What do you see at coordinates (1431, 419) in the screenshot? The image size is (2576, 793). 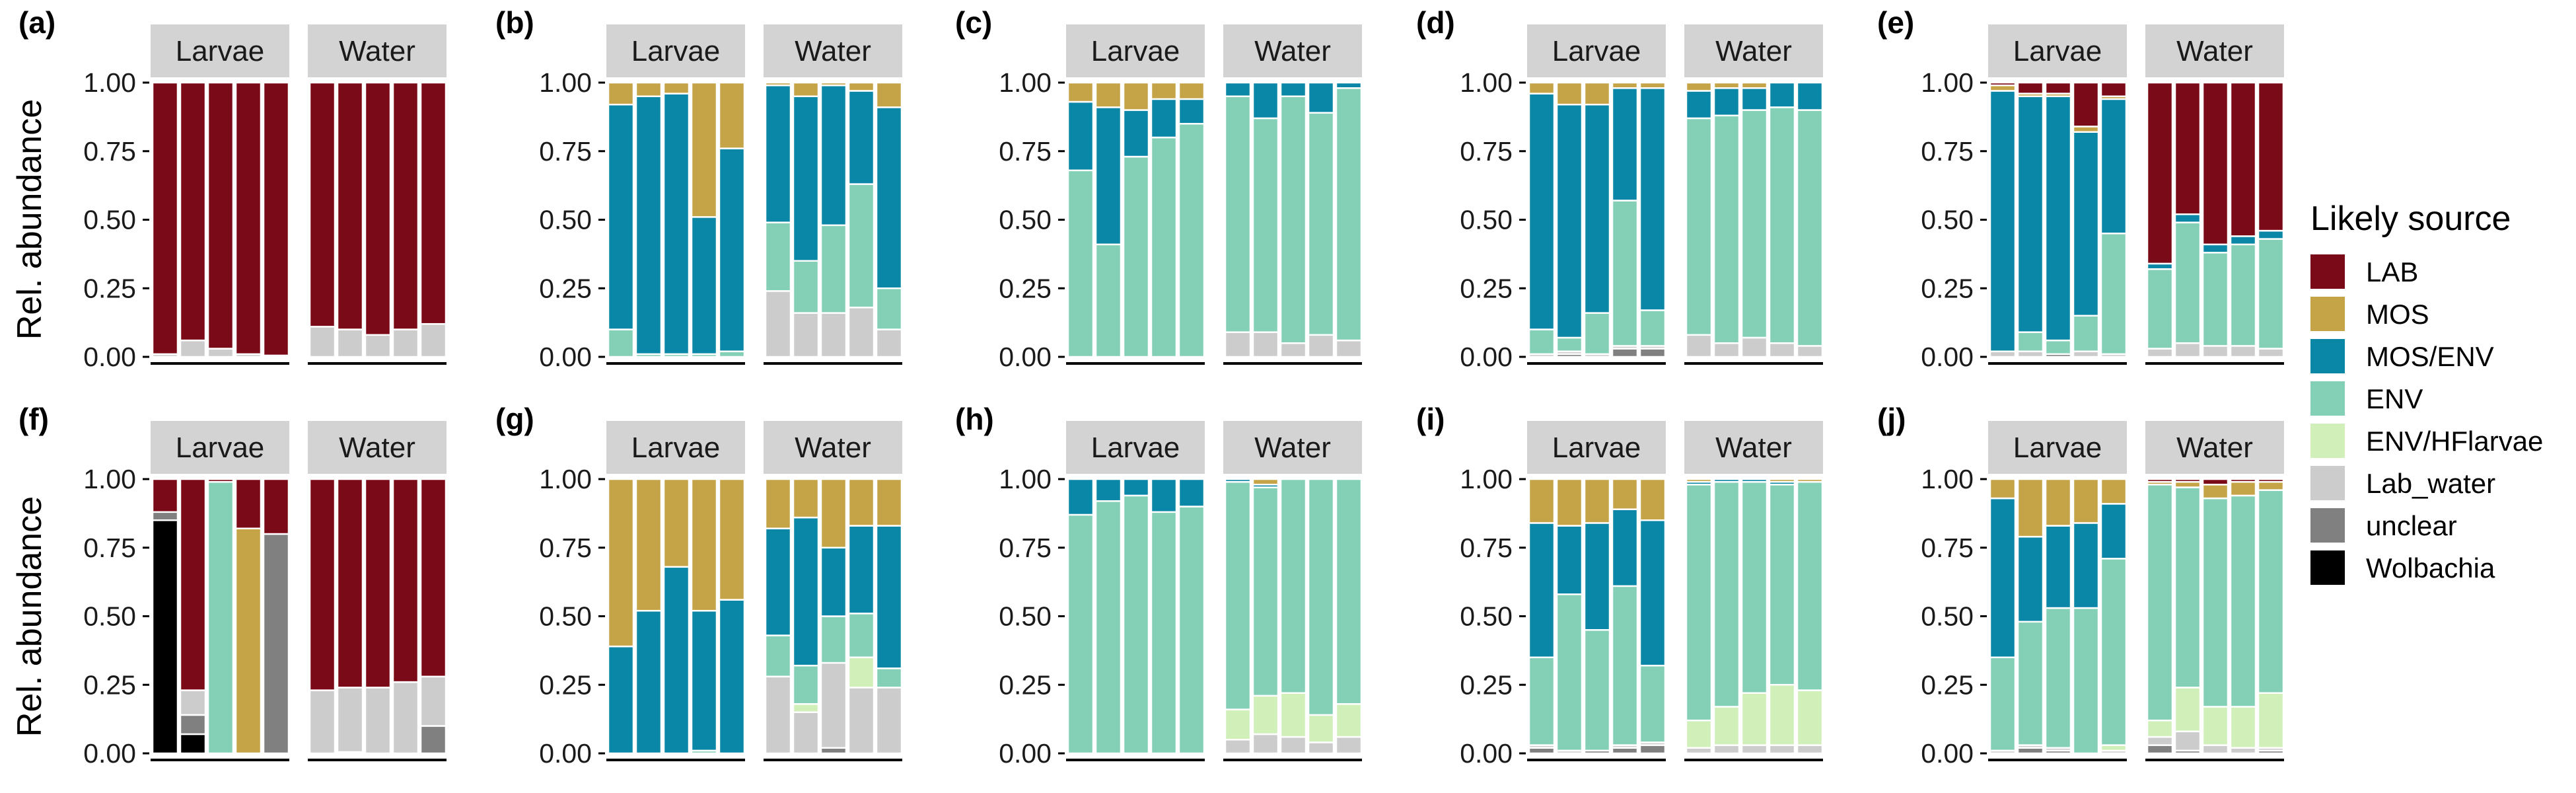 I see `panel-label: (i)` at bounding box center [1431, 419].